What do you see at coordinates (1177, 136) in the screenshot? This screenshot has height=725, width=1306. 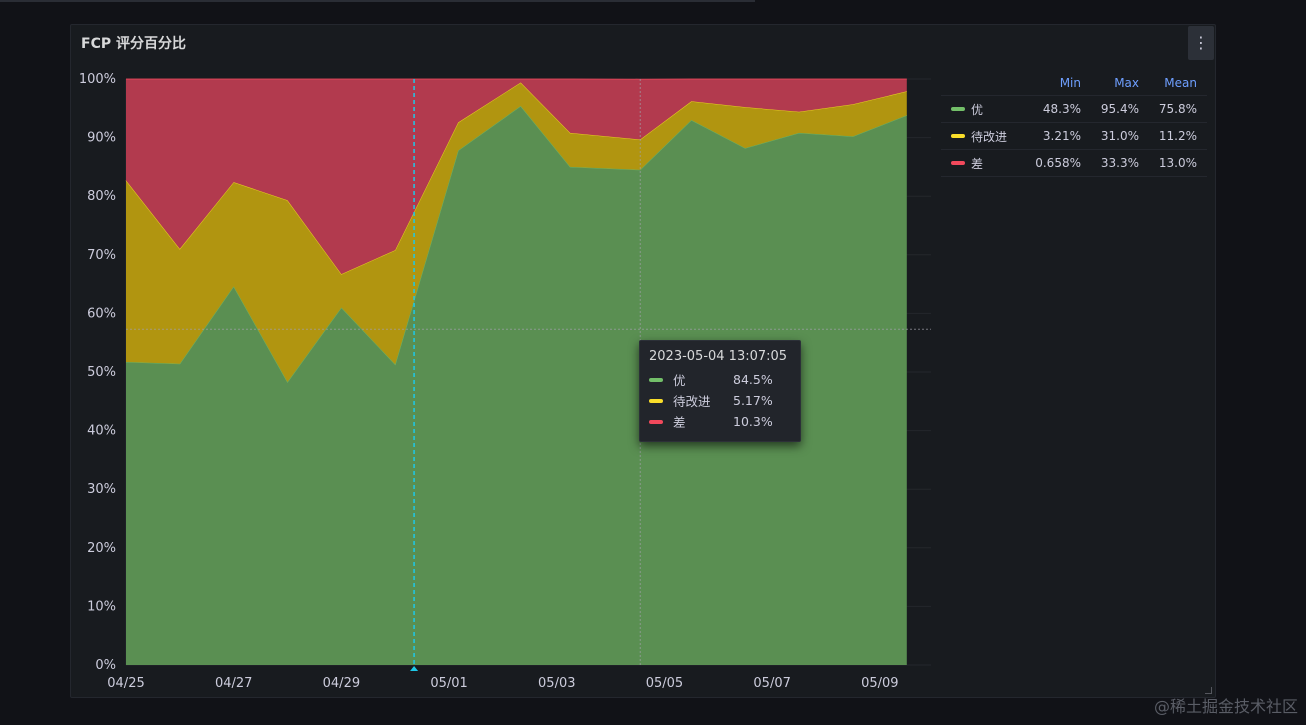 I see `legend-mean: 11.2%` at bounding box center [1177, 136].